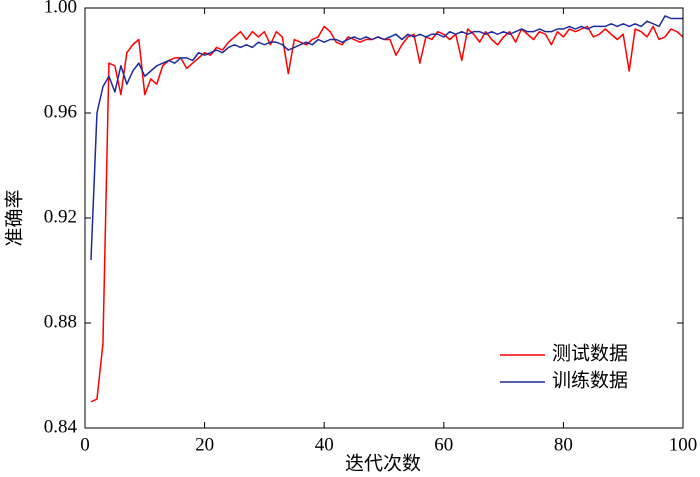 The height and width of the screenshot is (477, 700). What do you see at coordinates (14, 217) in the screenshot?
I see `y-axis-label: 准确率` at bounding box center [14, 217].